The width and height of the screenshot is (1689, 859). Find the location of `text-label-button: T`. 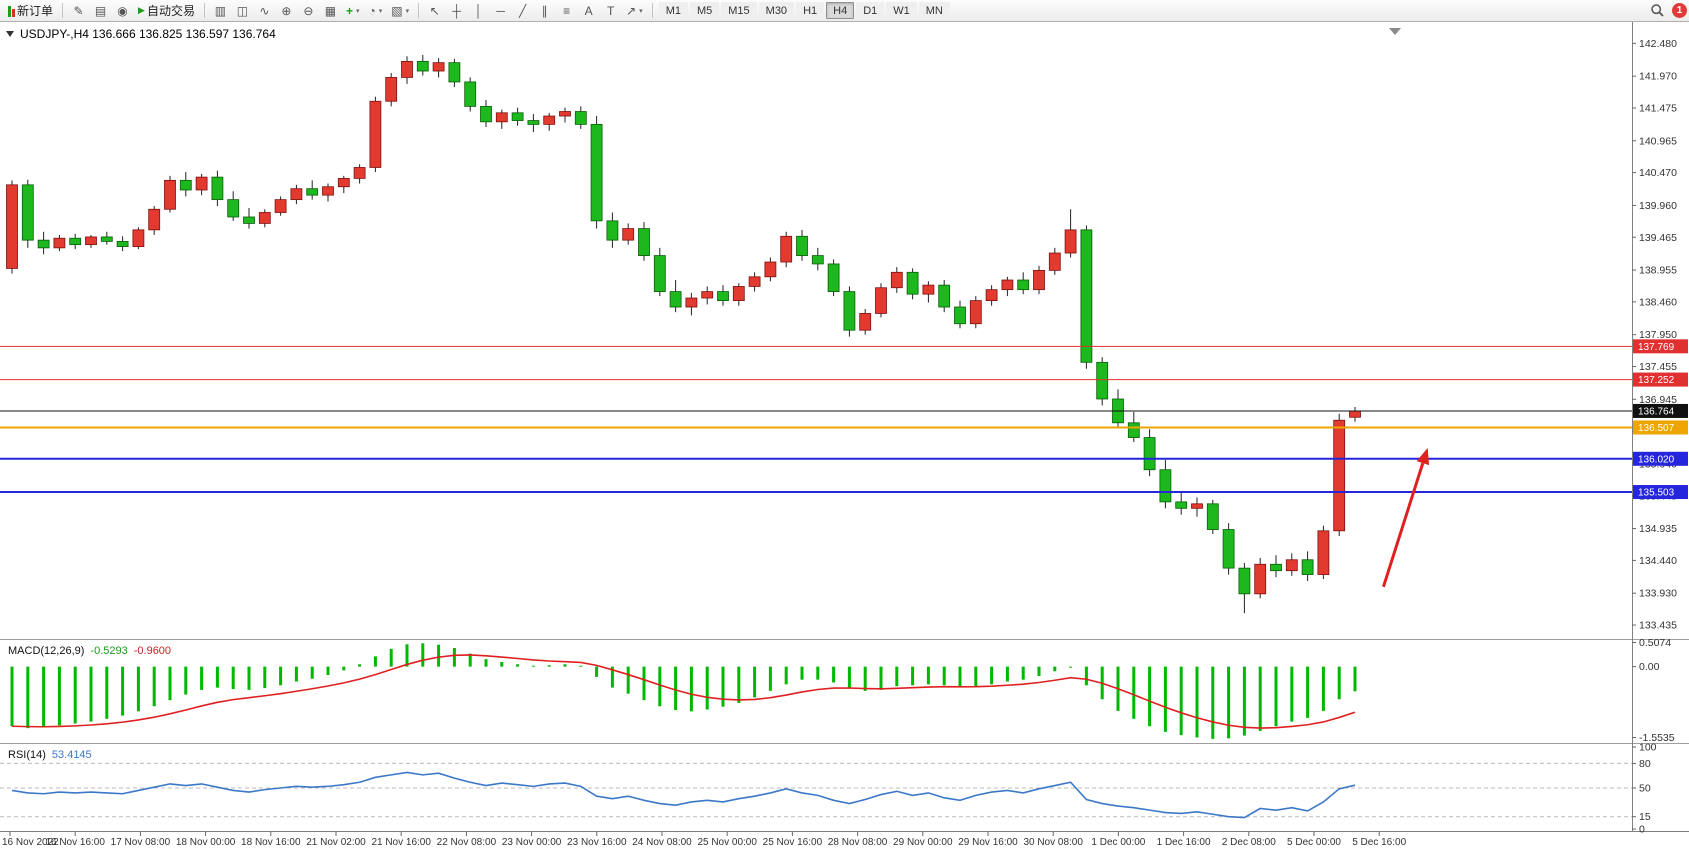

text-label-button: T is located at coordinates (610, 10).